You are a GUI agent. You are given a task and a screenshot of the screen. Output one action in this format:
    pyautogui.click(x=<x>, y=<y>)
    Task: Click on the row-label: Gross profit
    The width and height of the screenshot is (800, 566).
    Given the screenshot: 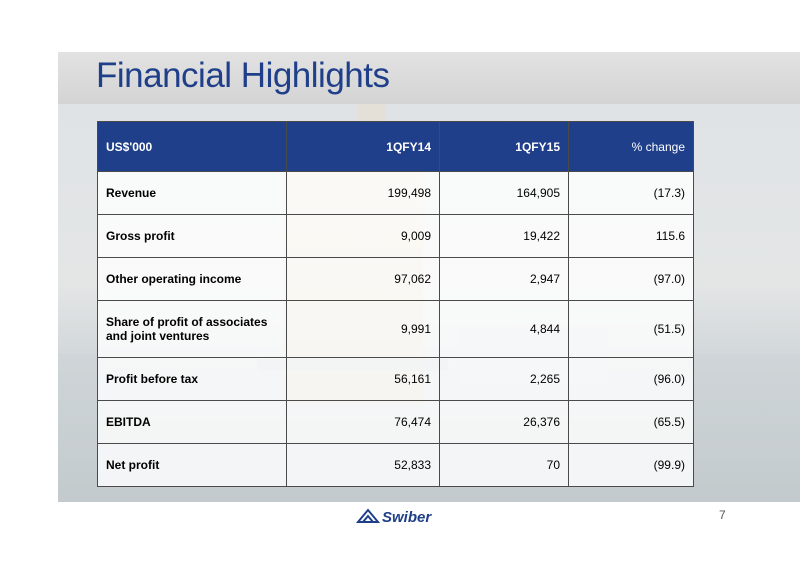 What is the action you would take?
    pyautogui.click(x=192, y=236)
    